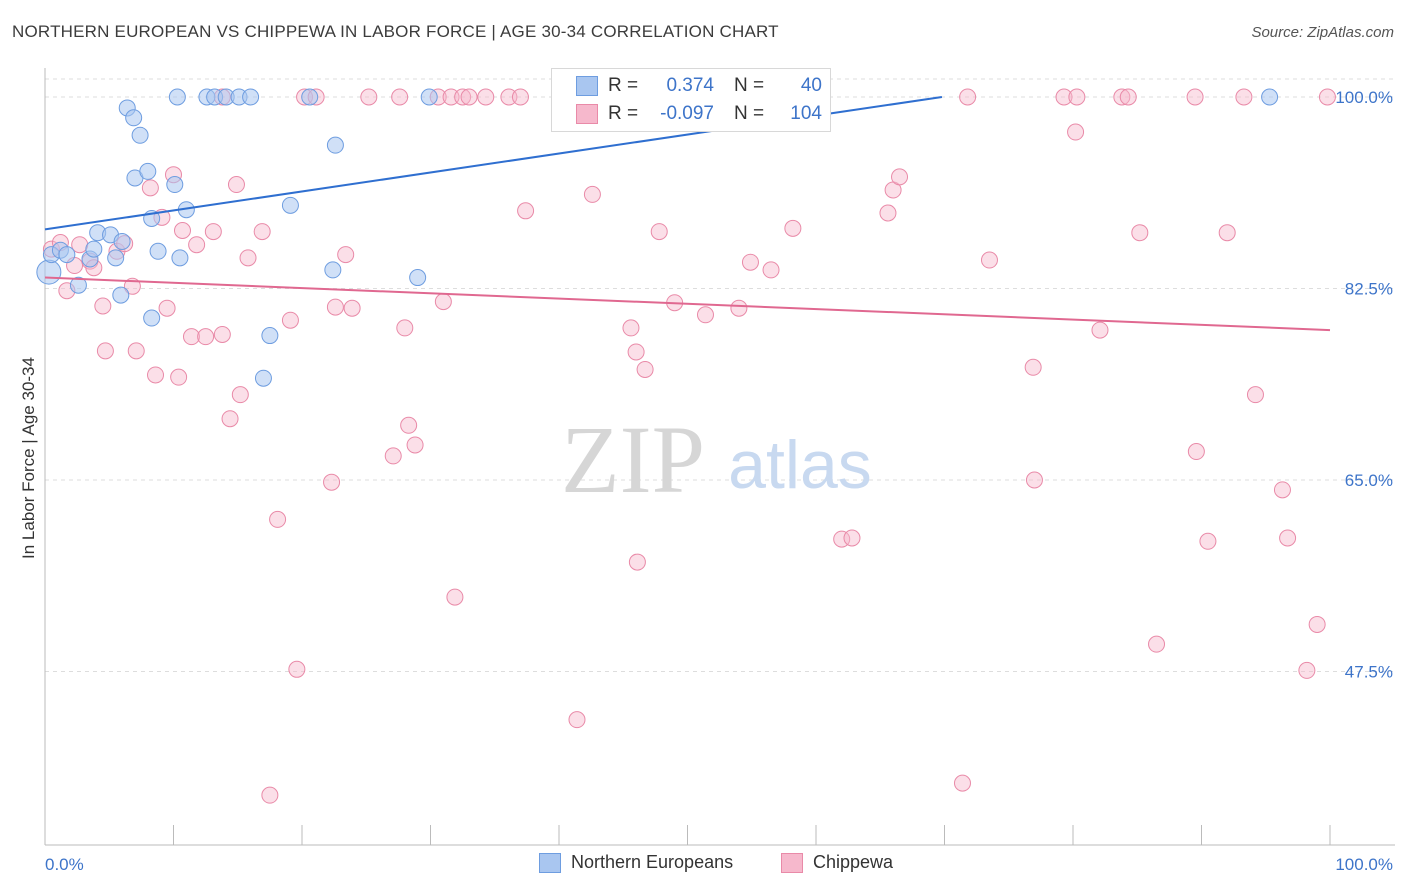 The height and width of the screenshot is (892, 1406). What do you see at coordinates (1322, 32) in the screenshot?
I see `source-label: Source: ZipAtlas.com` at bounding box center [1322, 32].